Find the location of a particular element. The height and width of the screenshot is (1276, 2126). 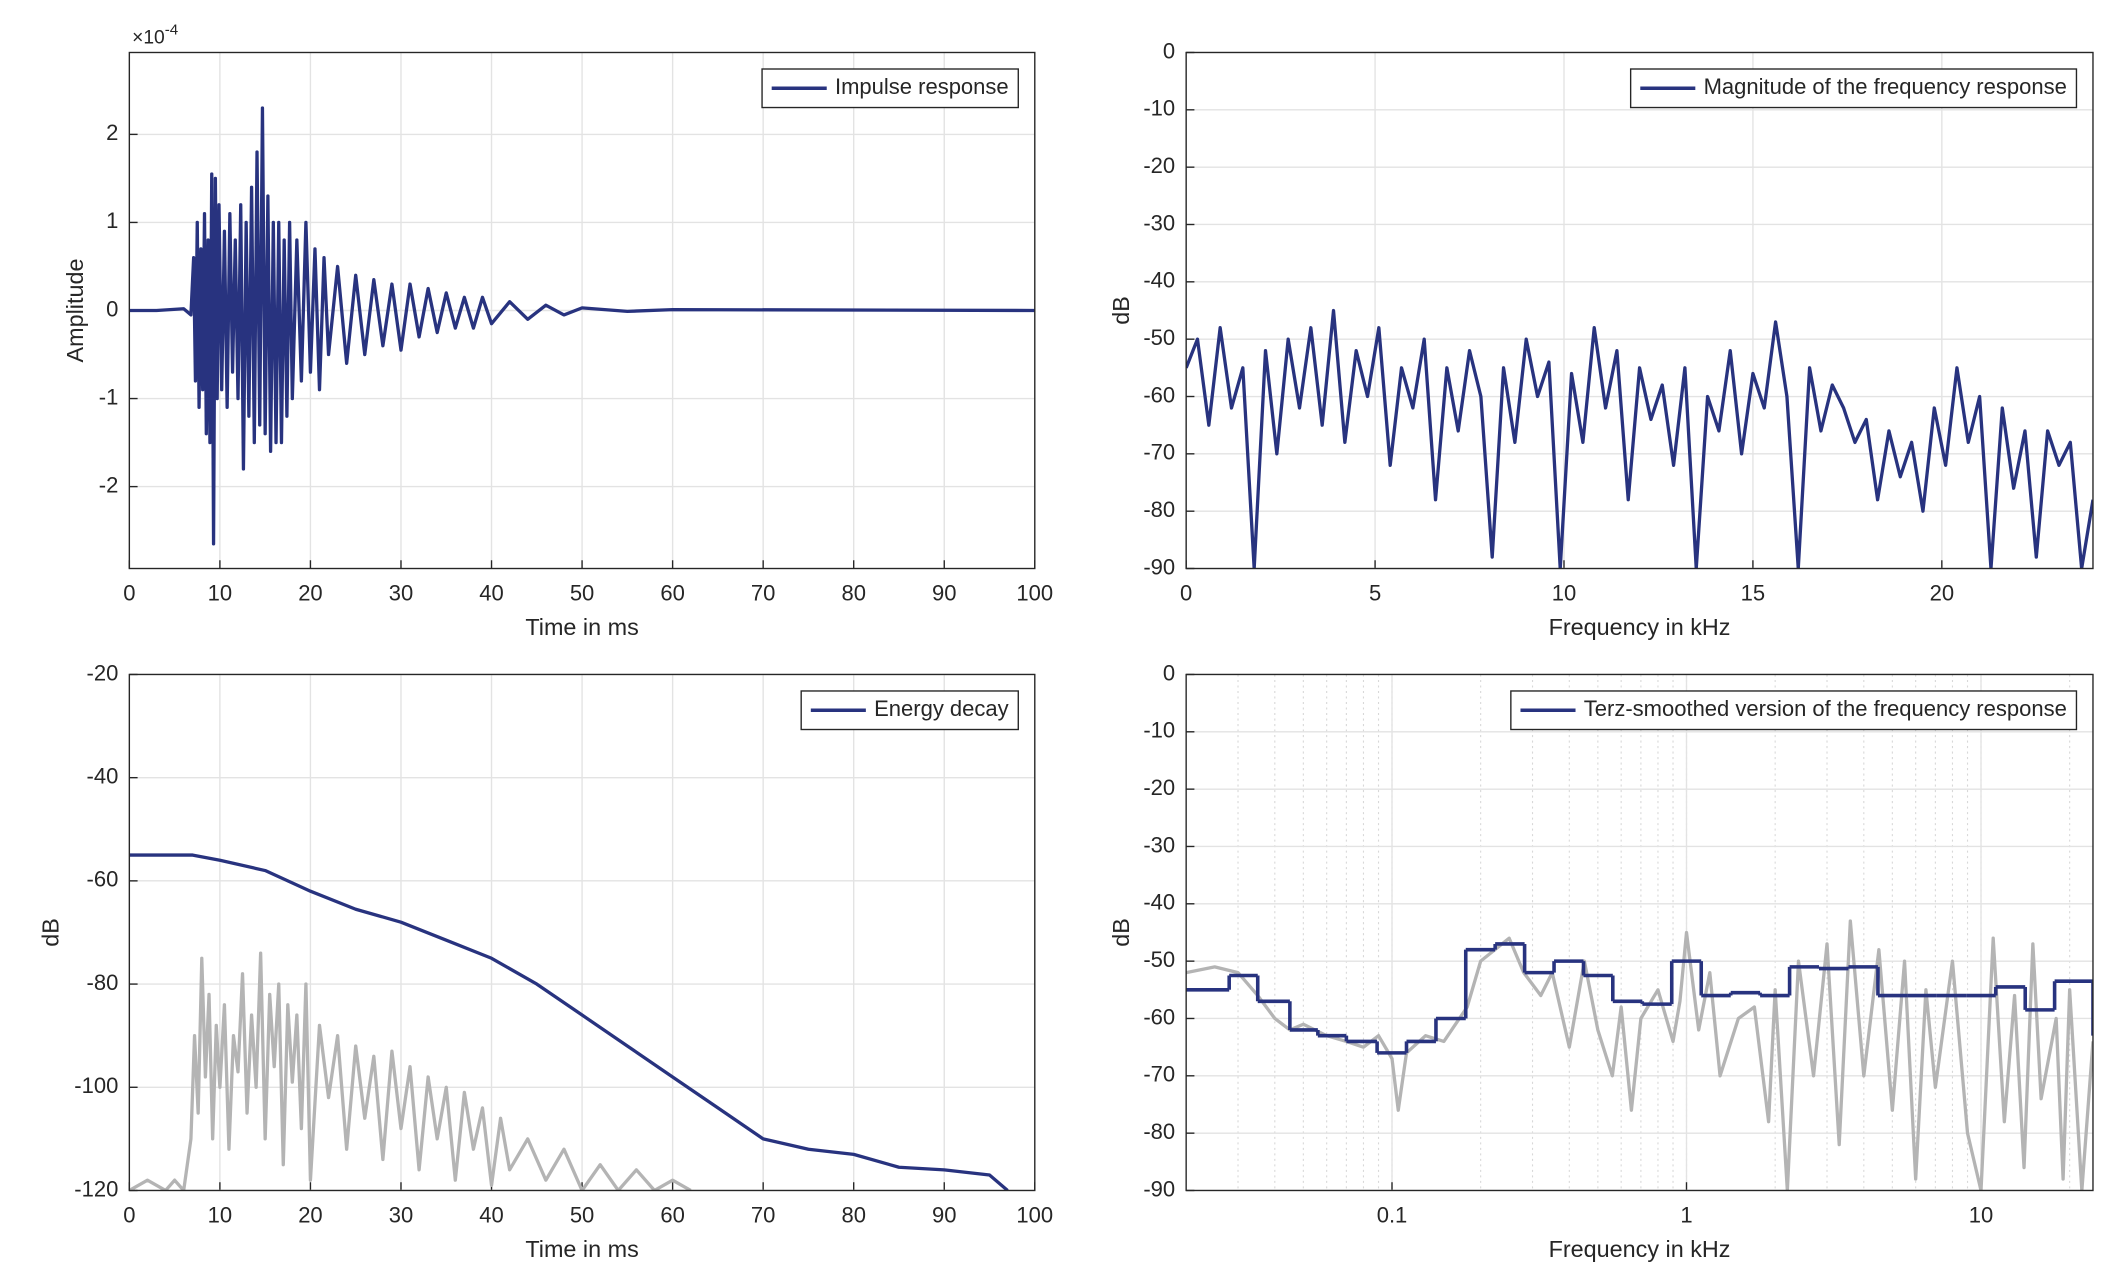

y-multiplier: ×10⁻⁴ is located at coordinates (155, 34).